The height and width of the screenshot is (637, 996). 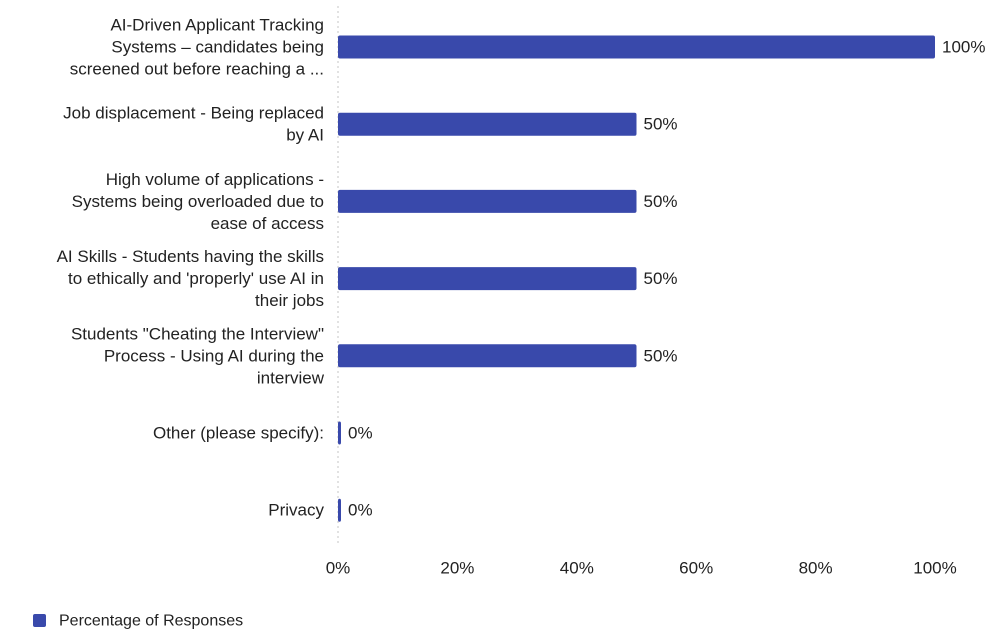 What do you see at coordinates (338, 568) in the screenshot?
I see `x-tick-label-0: 0%` at bounding box center [338, 568].